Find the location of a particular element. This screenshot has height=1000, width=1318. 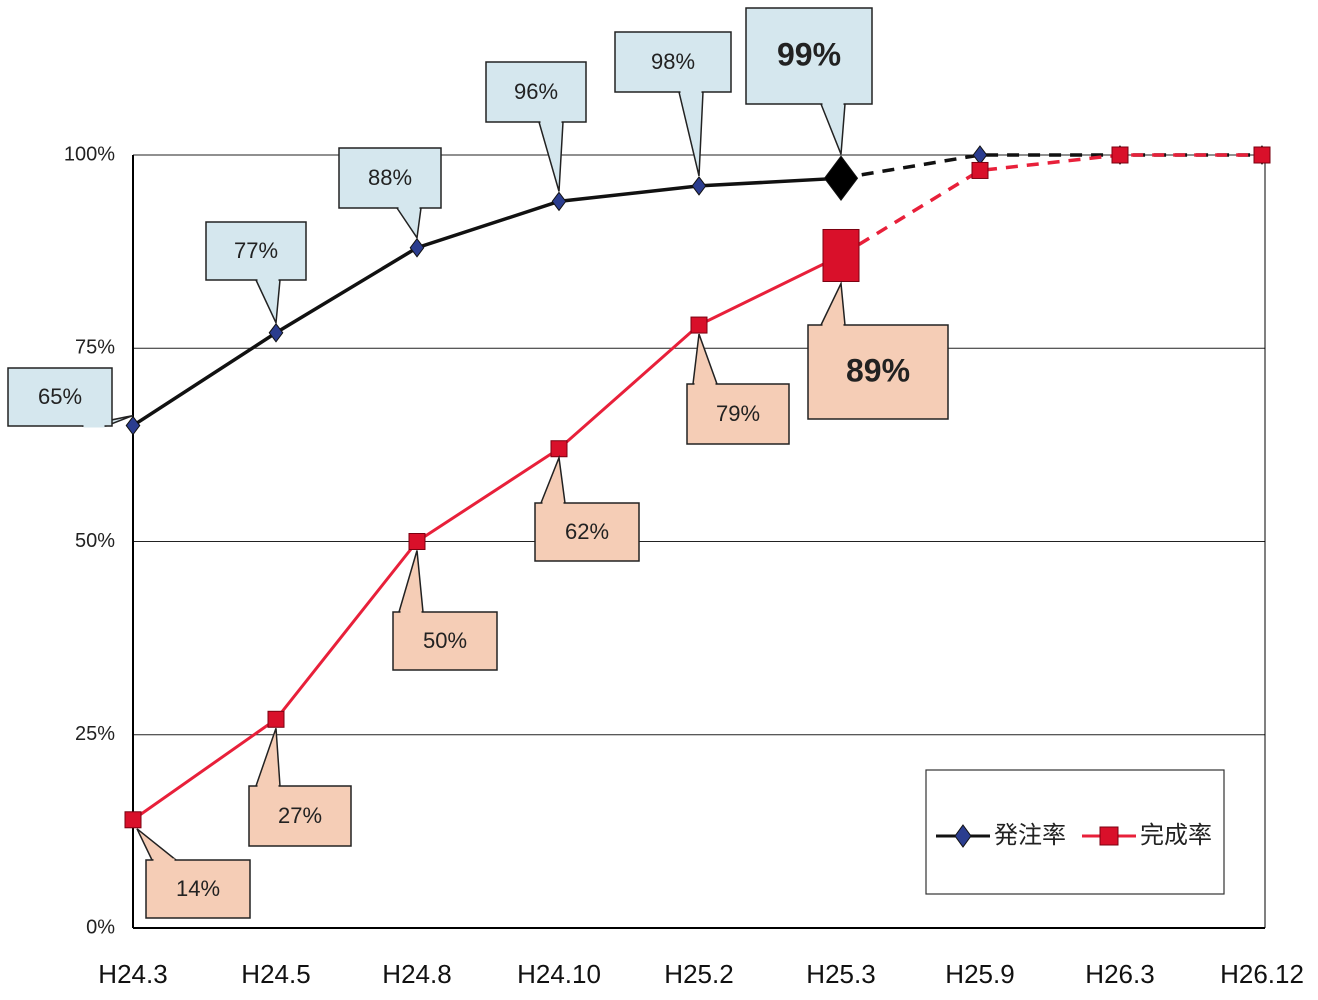

x-tick-label: H26.3 is located at coordinates (1119, 974).